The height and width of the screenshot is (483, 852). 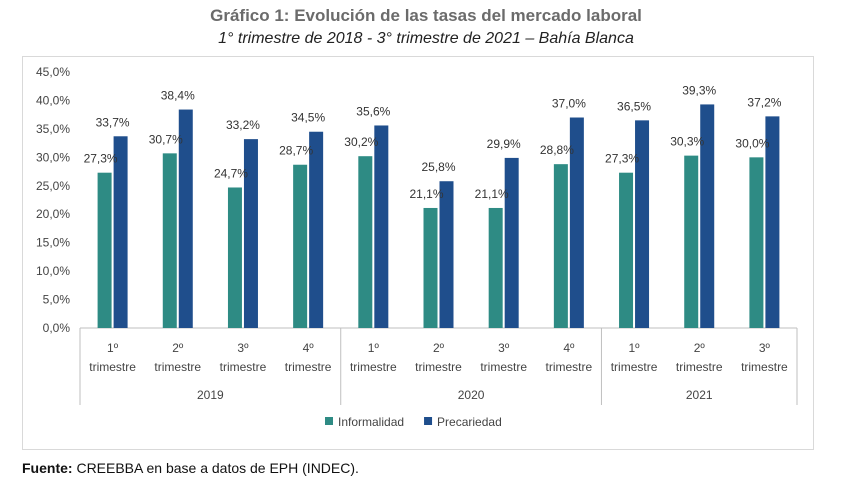 I want to click on data-label-precariedad: 39,3%, so click(x=699, y=90).